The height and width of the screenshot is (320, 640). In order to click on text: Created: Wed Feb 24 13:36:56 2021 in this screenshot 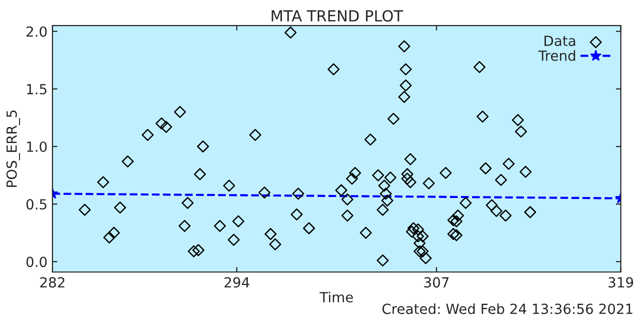, I will do `click(507, 308)`.